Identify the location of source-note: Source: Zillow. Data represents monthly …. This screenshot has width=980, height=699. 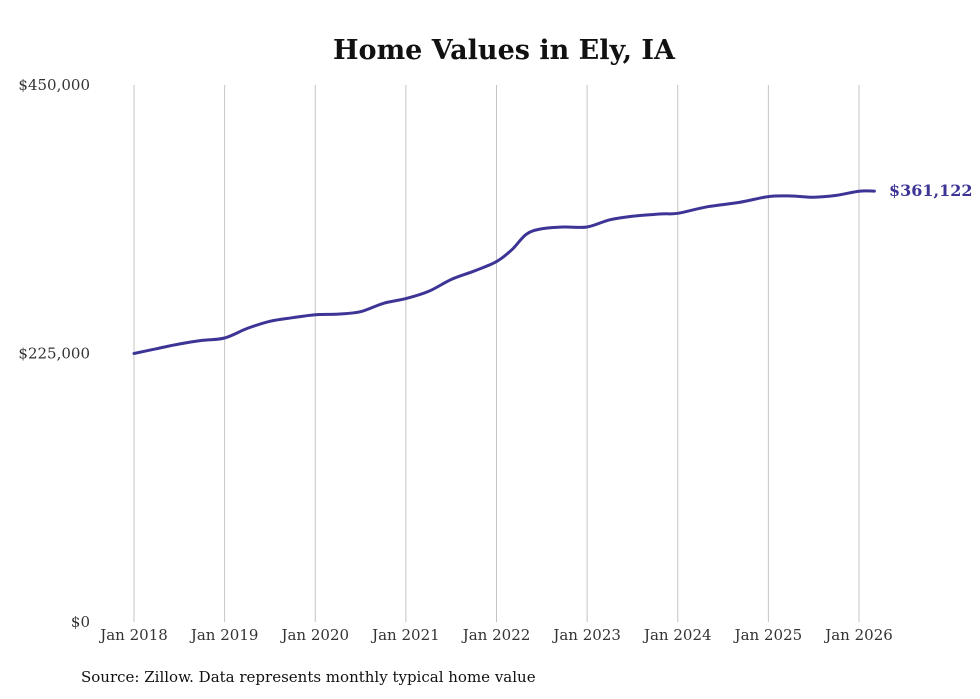
(308, 677).